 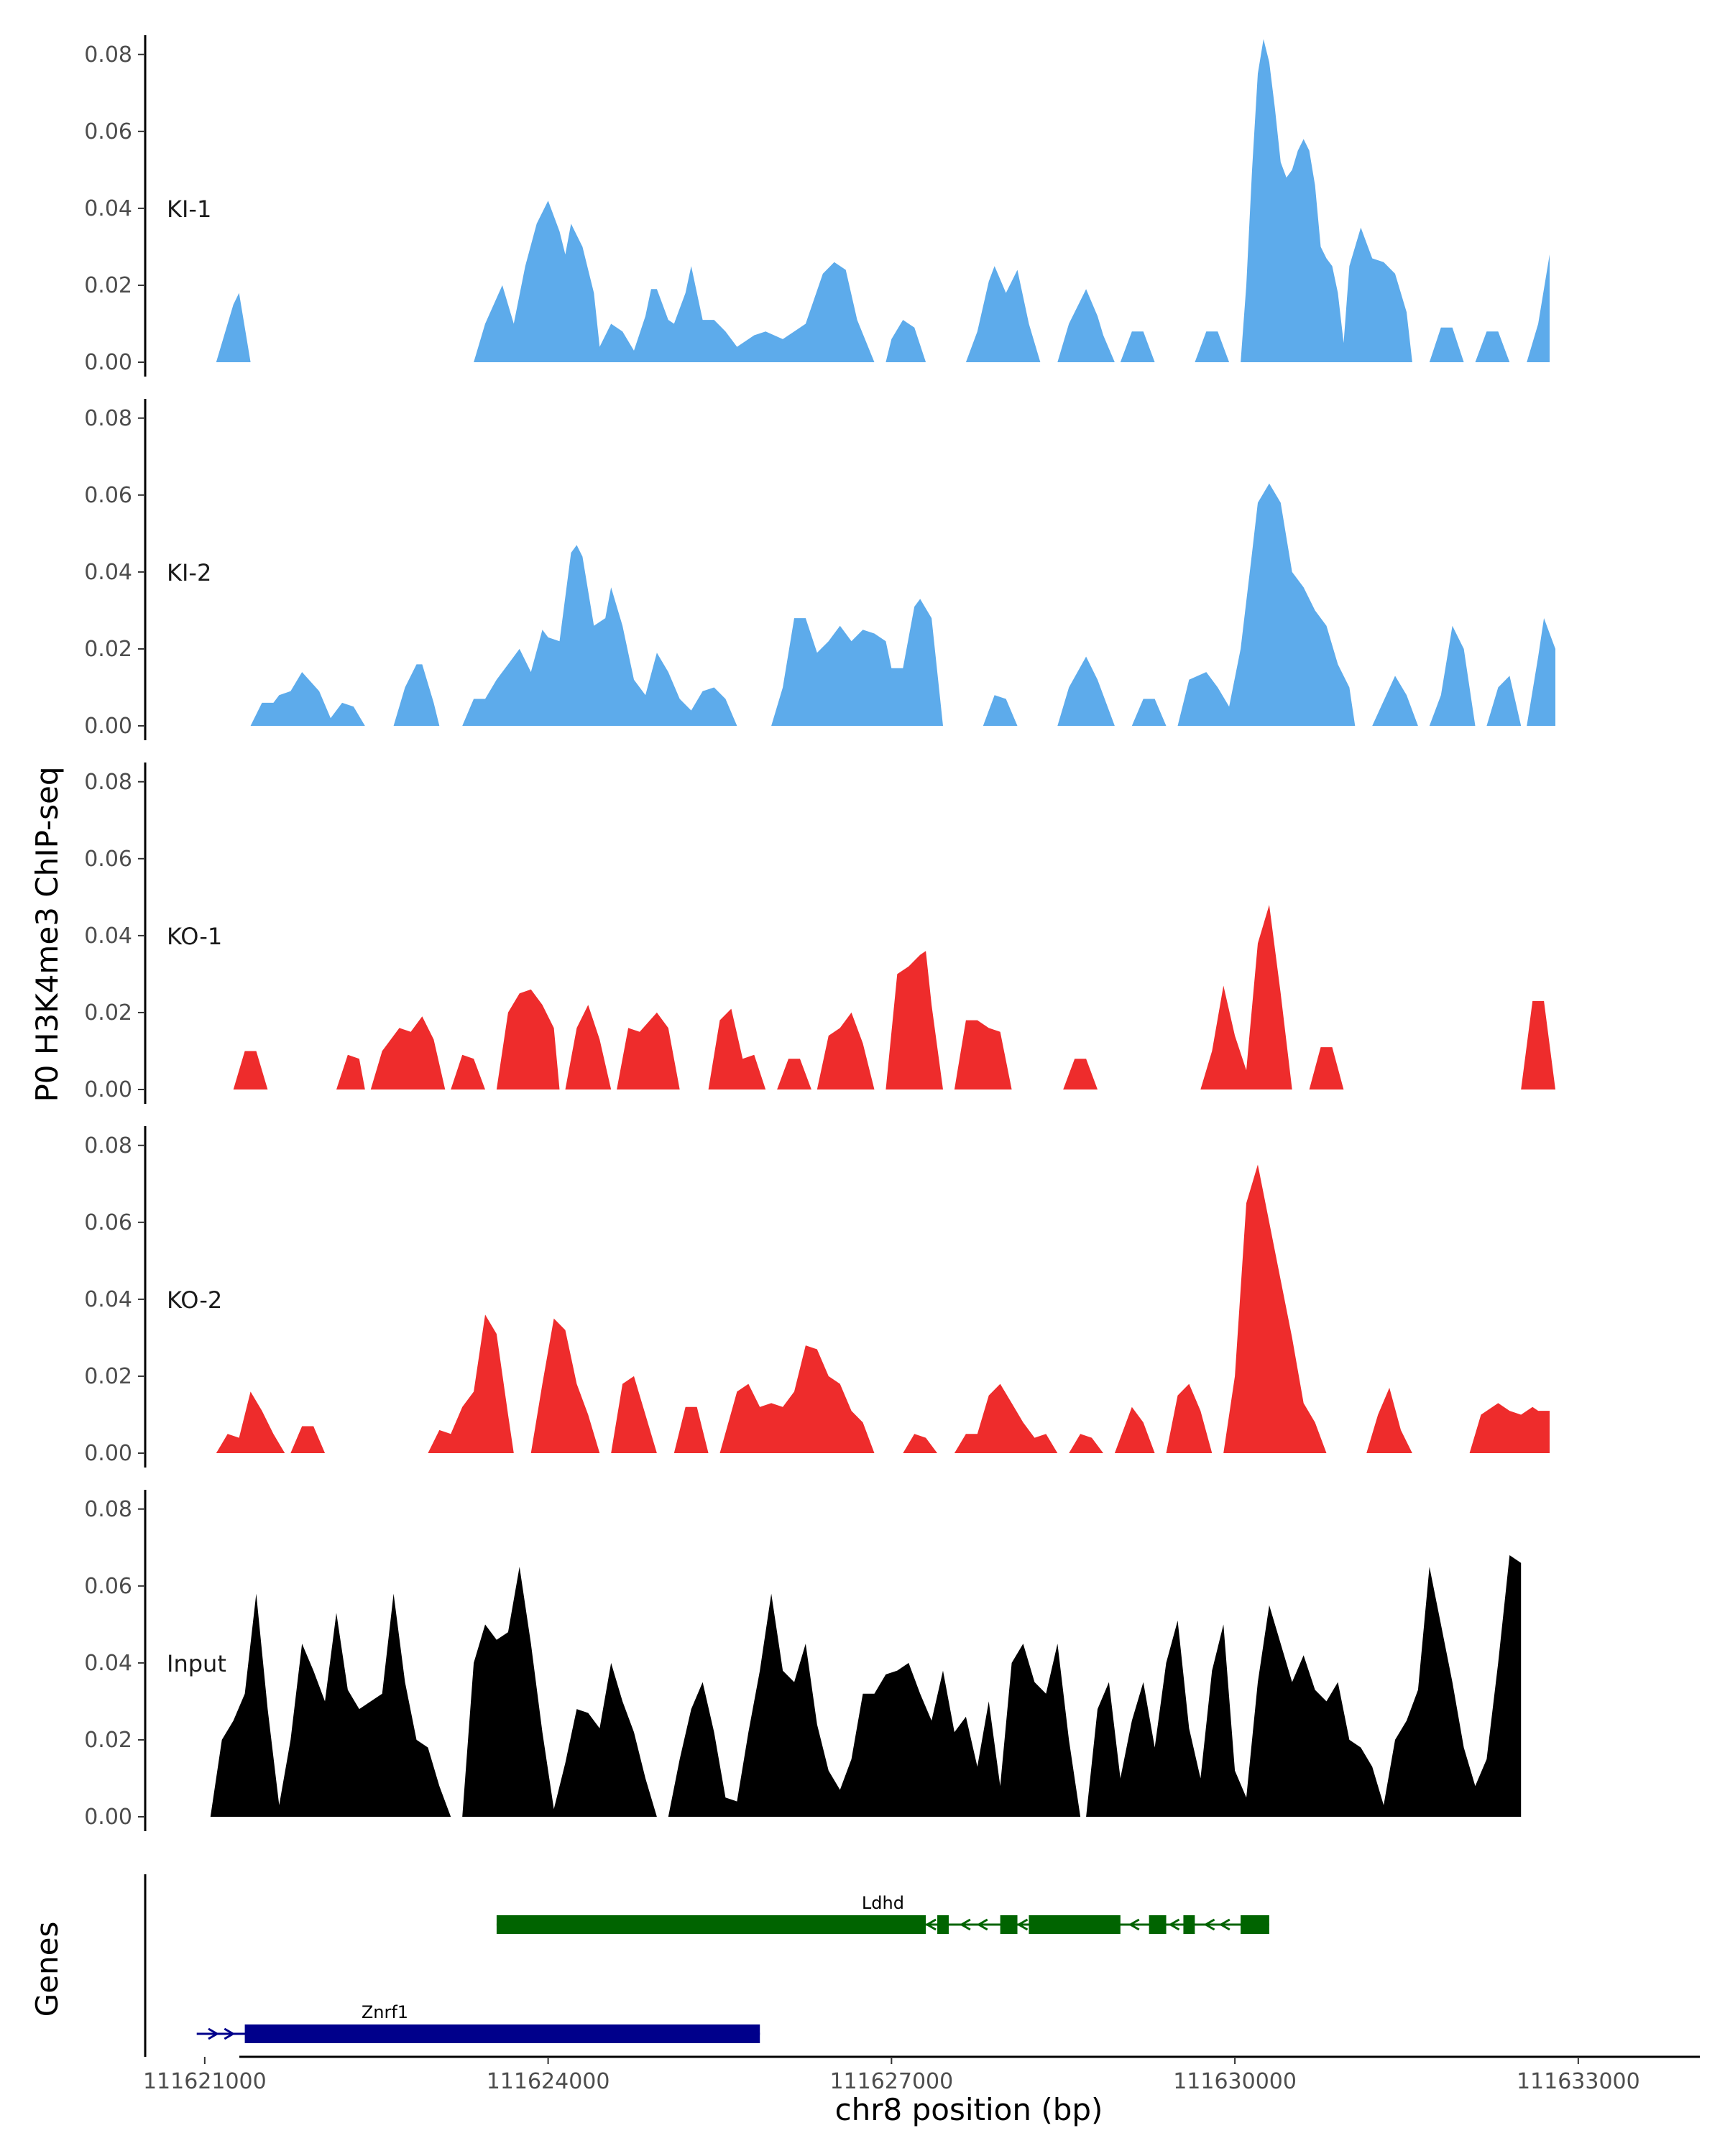 I want to click on gene-label: Ldhd, so click(x=883, y=1903).